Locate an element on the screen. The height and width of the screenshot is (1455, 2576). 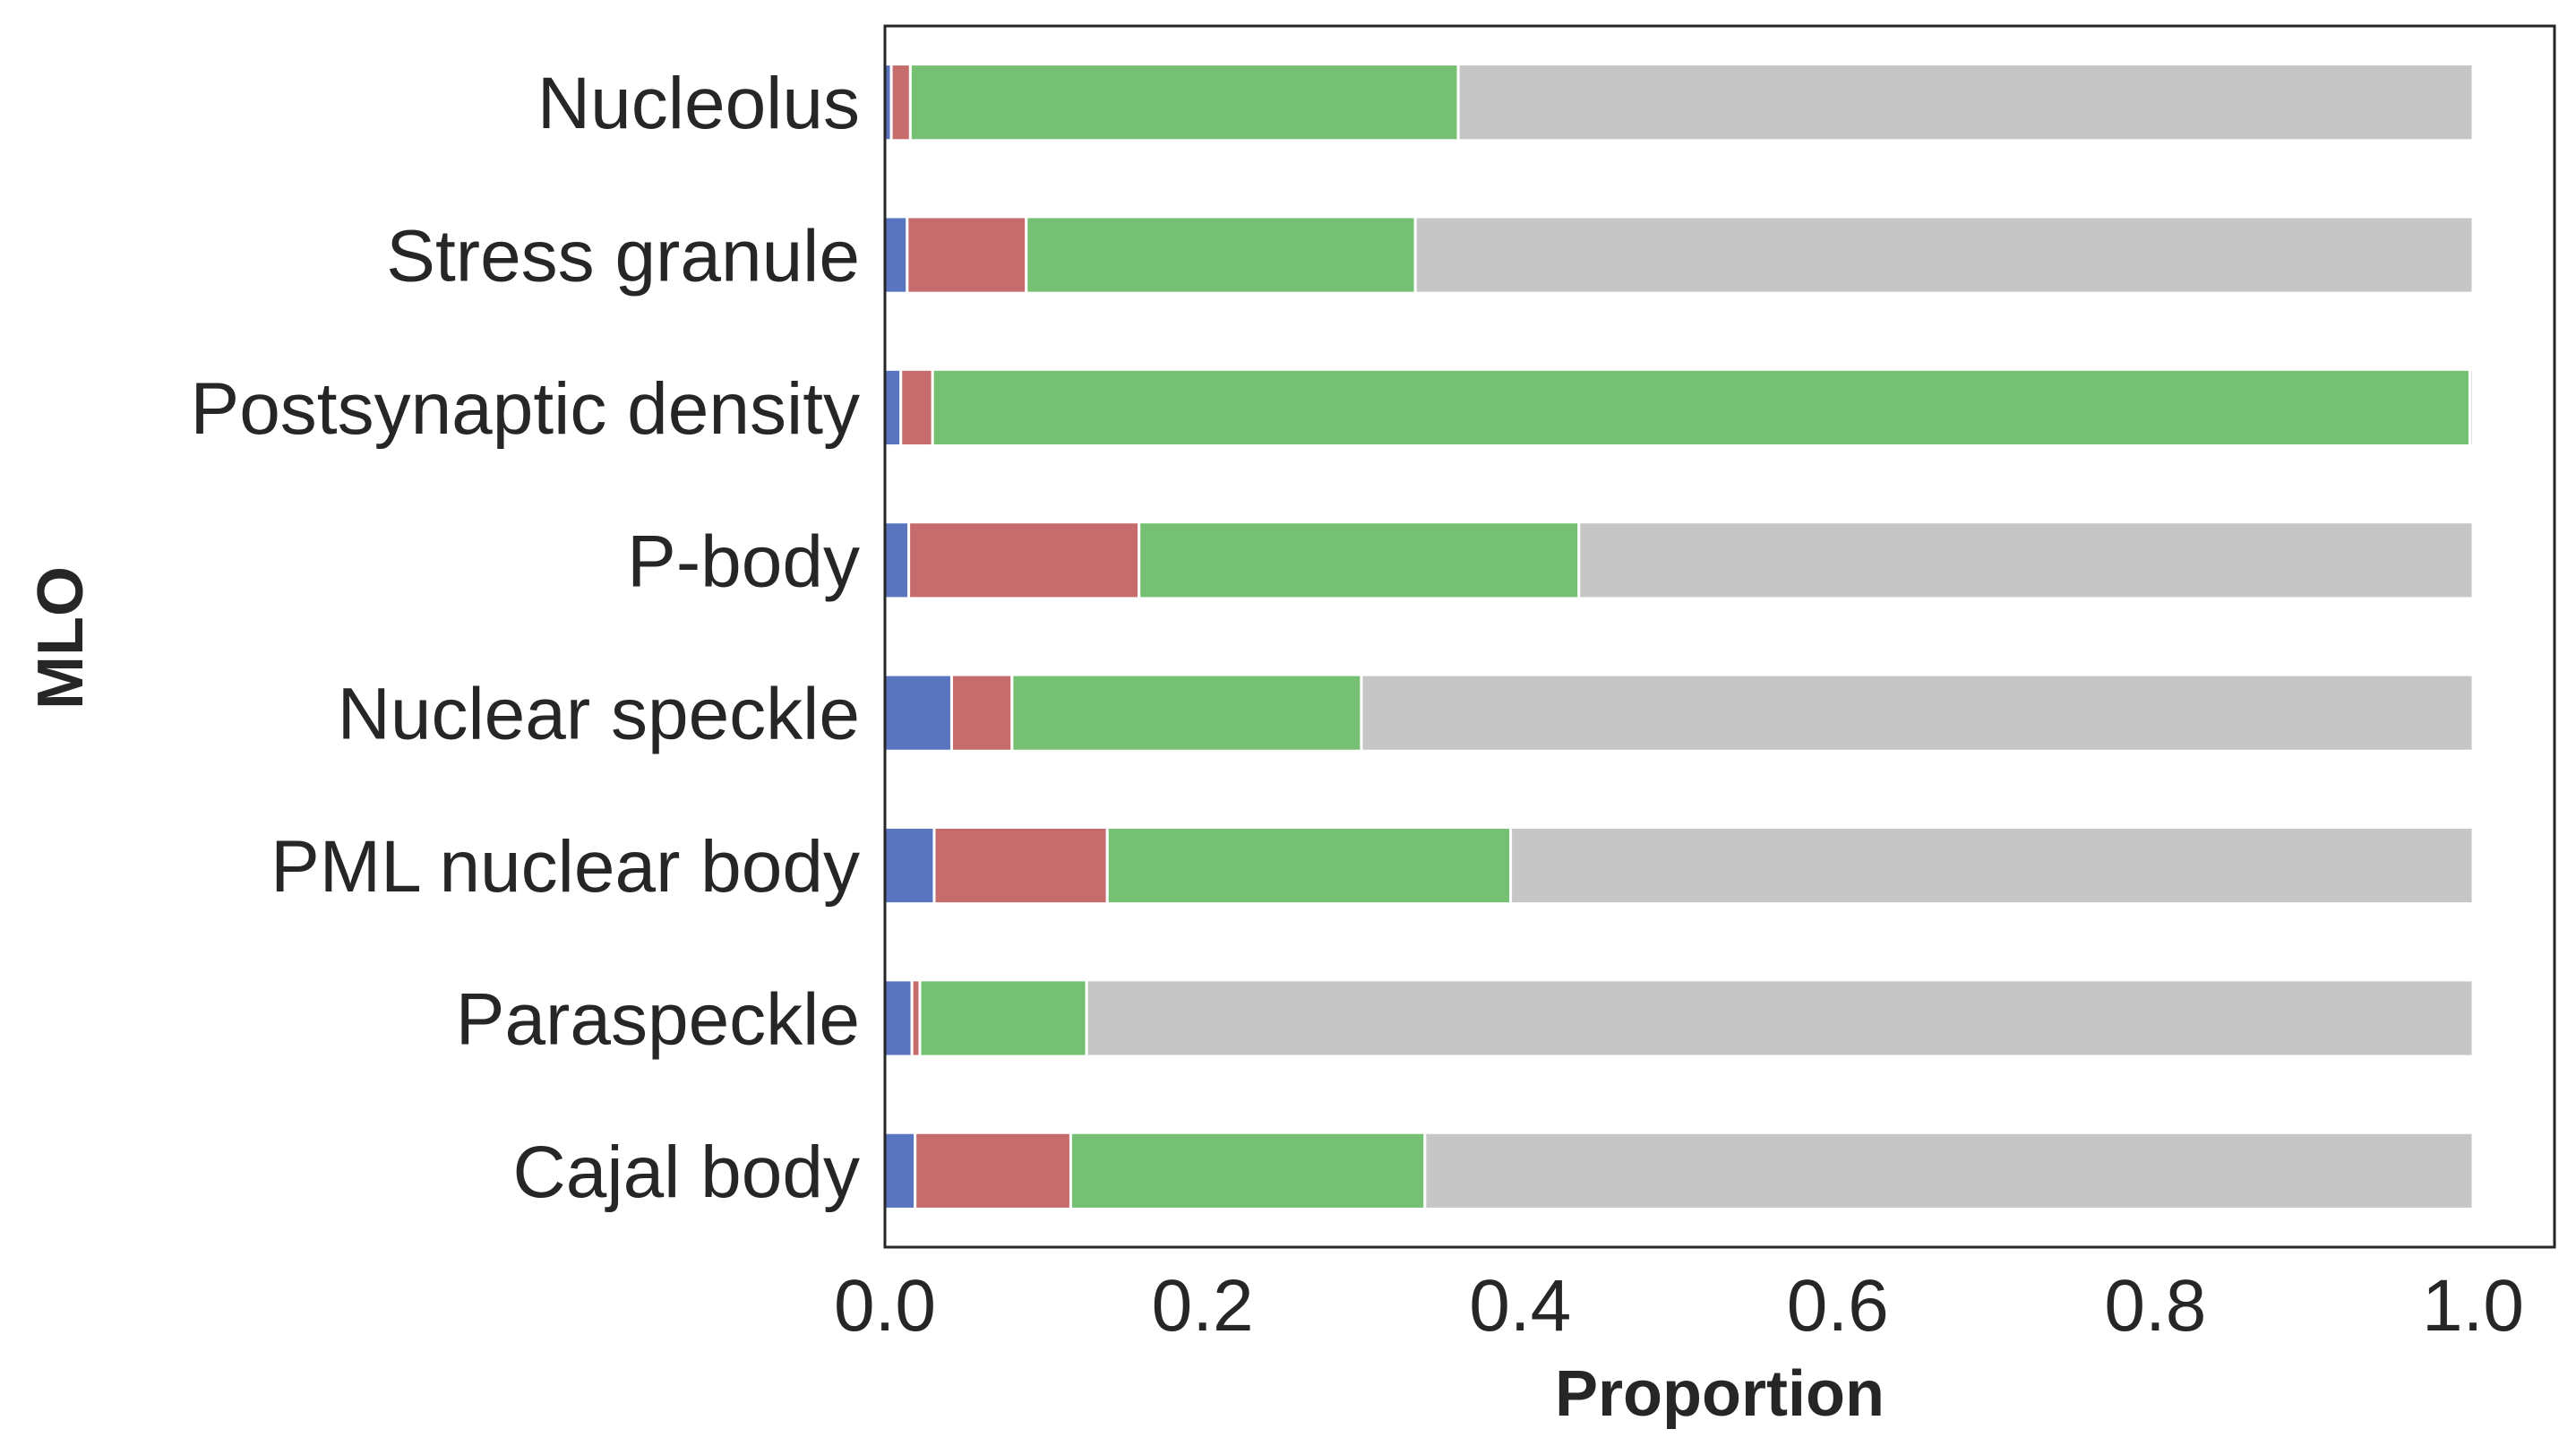
bar-segment-4-cajal-body is located at coordinates (1949, 1170).